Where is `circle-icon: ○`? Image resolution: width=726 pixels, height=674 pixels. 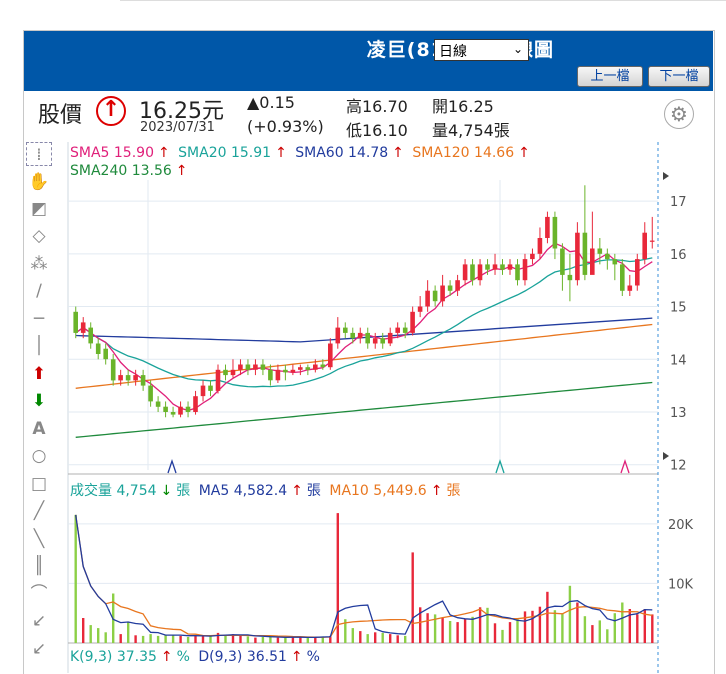
circle-icon: ○ is located at coordinates (39, 456).